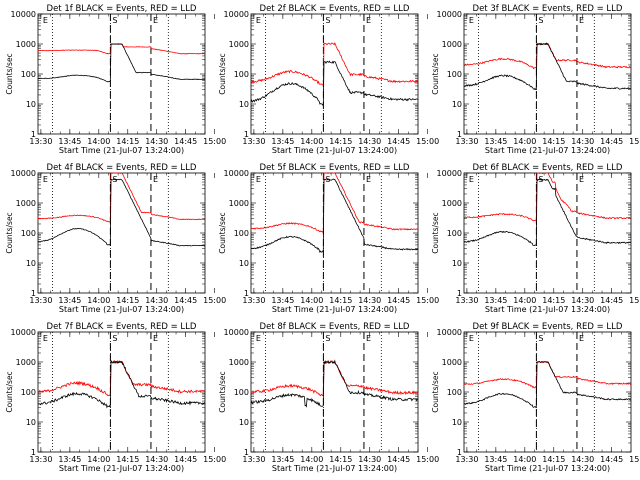  Describe the element at coordinates (335, 168) in the screenshot. I see `panel-title: Det 5f BLACK = Events, RED = LLD` at that location.